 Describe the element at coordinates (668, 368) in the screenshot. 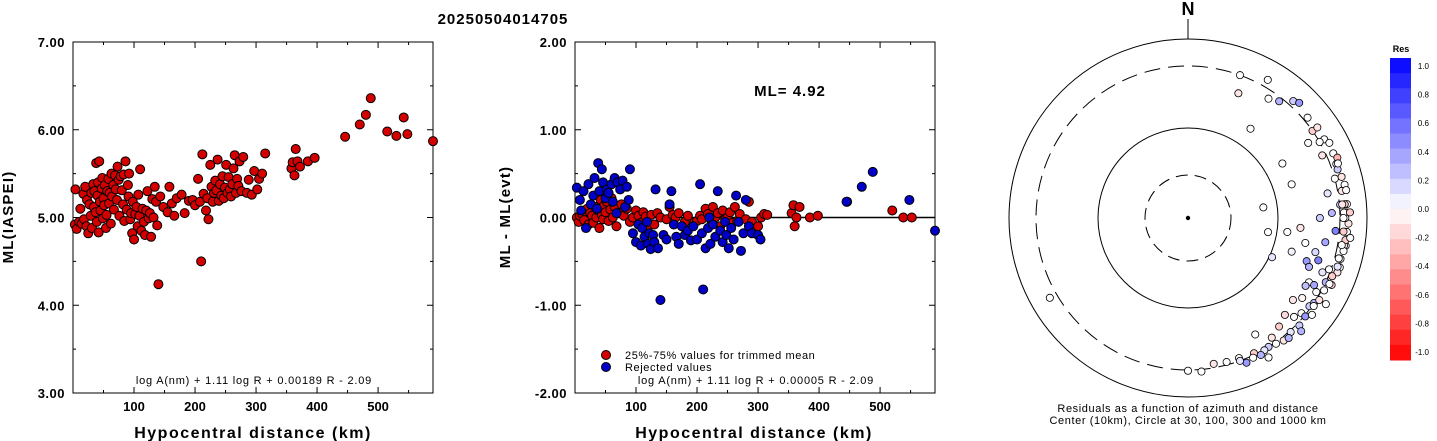

I see `legend-rejected-label: Rejected values` at that location.